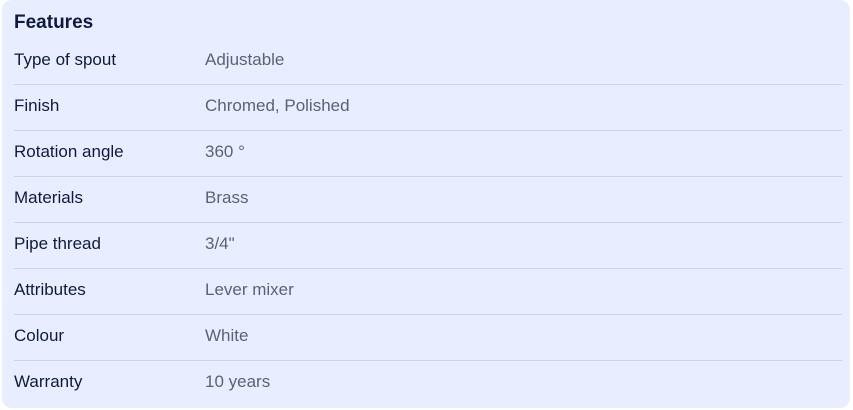 The height and width of the screenshot is (410, 853). Describe the element at coordinates (249, 289) in the screenshot. I see `feature-value: Lever mixer` at that location.